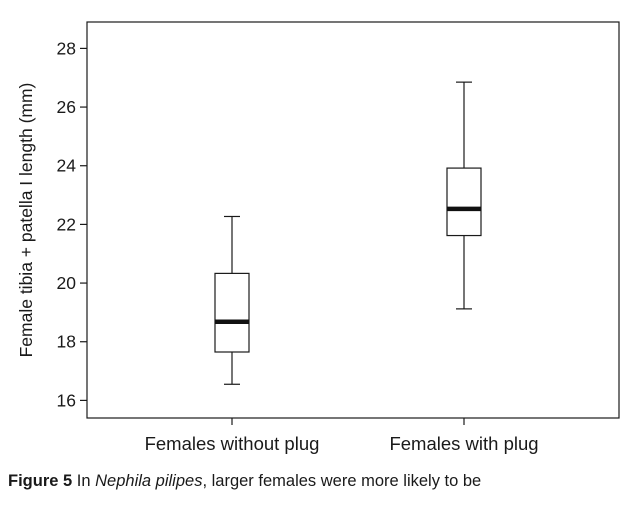 The width and height of the screenshot is (640, 508). I want to click on y-axis-ticks: 16 18 20 22 24 26 28, so click(72, 224).